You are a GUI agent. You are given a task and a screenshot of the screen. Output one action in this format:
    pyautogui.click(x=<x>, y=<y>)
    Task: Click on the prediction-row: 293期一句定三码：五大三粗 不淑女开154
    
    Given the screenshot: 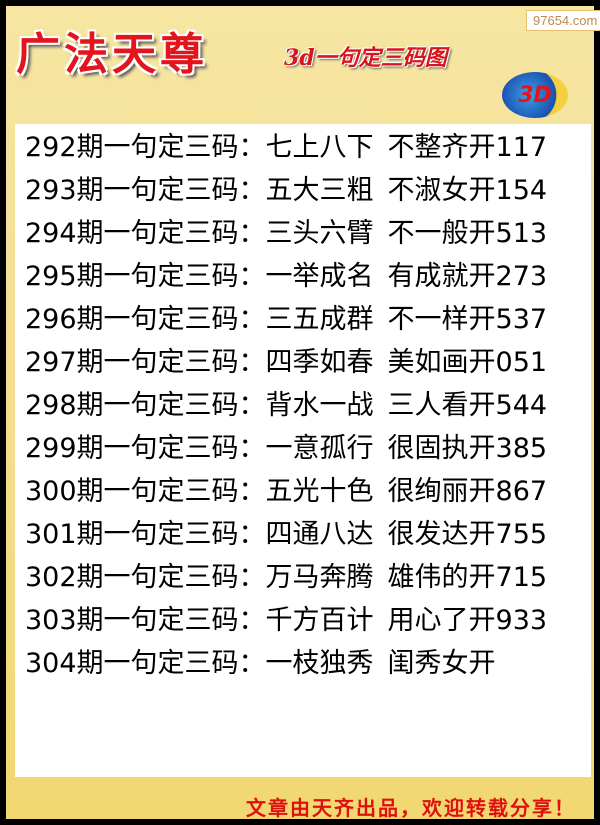 What is the action you would take?
    pyautogui.click(x=286, y=191)
    